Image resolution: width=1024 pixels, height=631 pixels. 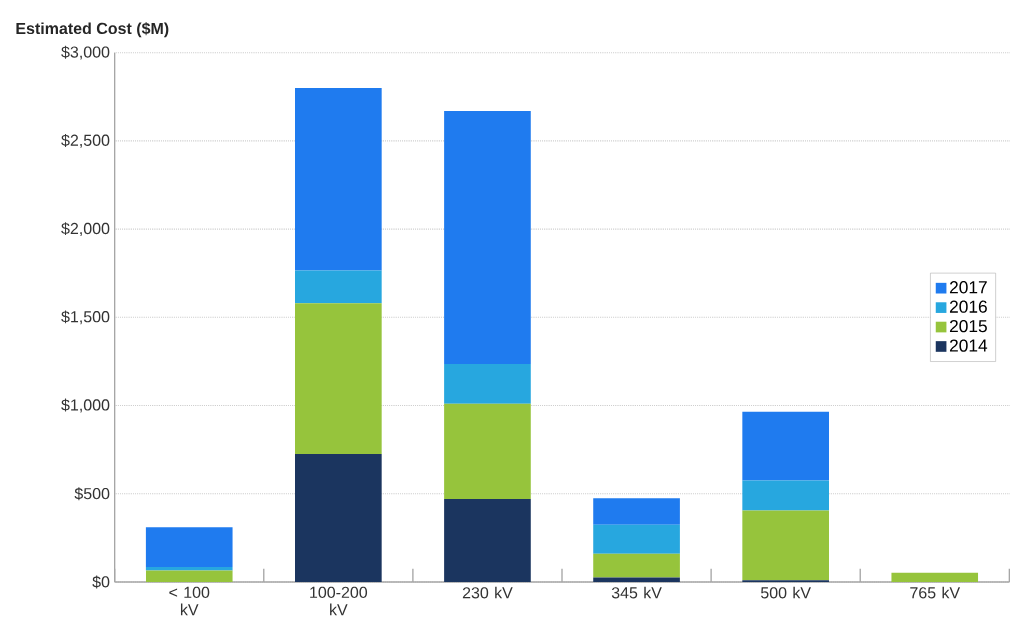 I want to click on y-tick-label: $1,000, so click(x=85, y=405).